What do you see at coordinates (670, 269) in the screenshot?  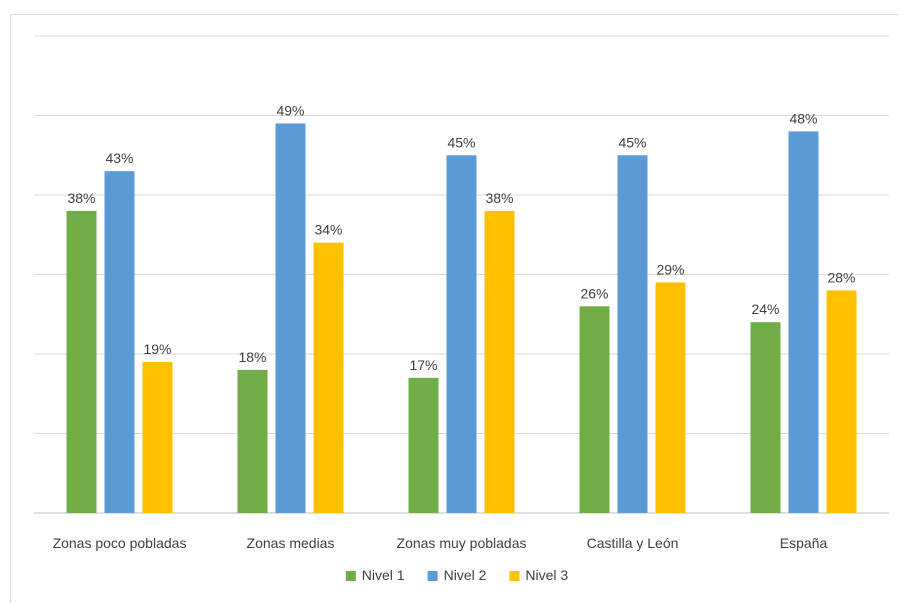 I see `data-label: 29%` at bounding box center [670, 269].